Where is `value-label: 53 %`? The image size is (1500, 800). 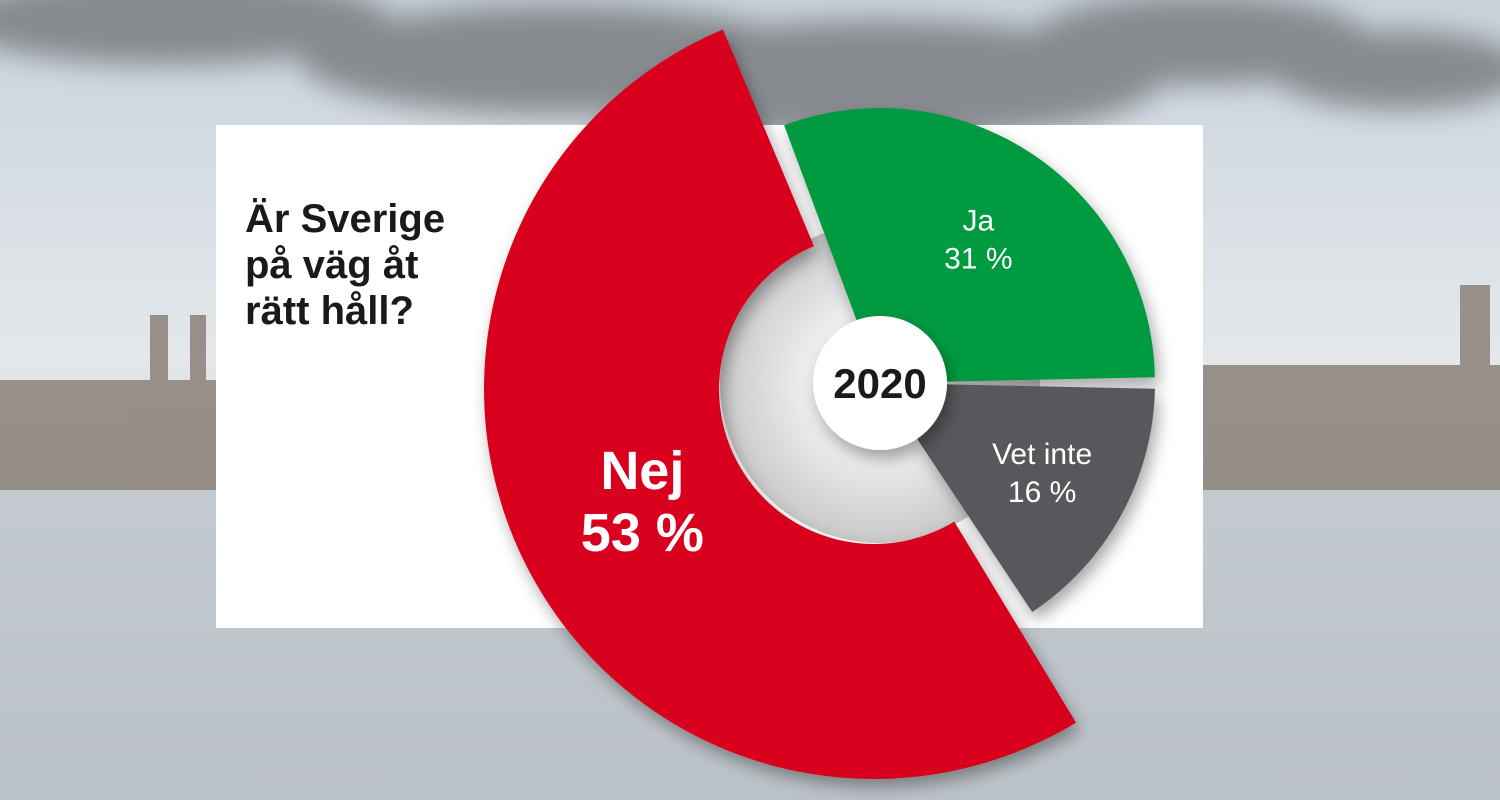
value-label: 53 % is located at coordinates (642, 533).